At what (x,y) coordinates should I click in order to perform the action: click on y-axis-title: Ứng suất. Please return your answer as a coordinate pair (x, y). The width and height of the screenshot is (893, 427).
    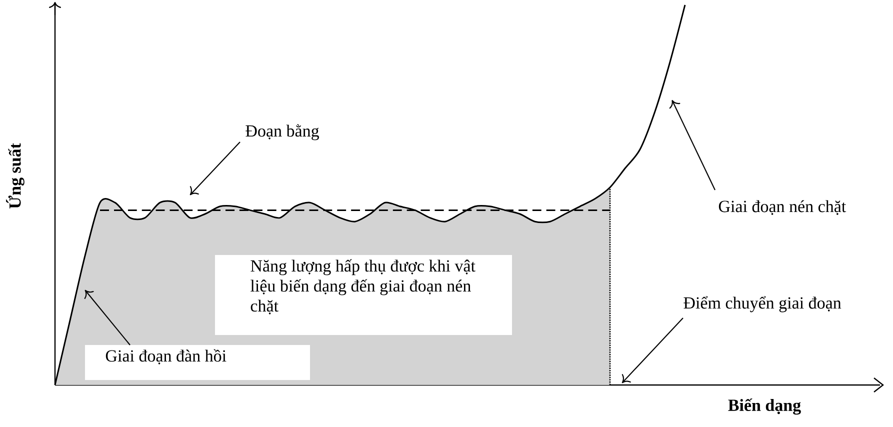
    Looking at the image, I should click on (15, 176).